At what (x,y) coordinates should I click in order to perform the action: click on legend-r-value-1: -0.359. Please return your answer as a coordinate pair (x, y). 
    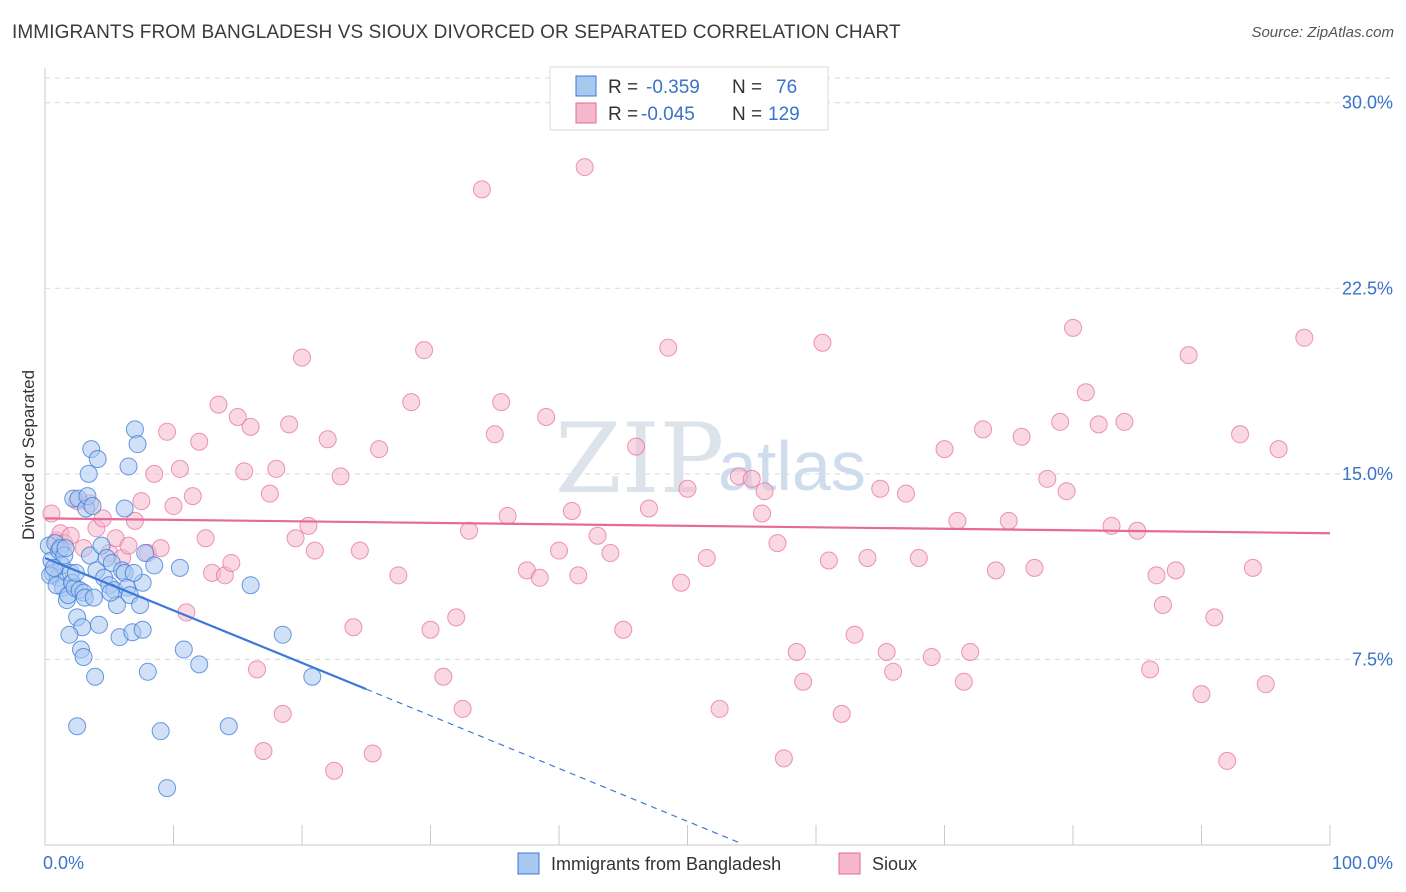
    Looking at the image, I should click on (673, 87).